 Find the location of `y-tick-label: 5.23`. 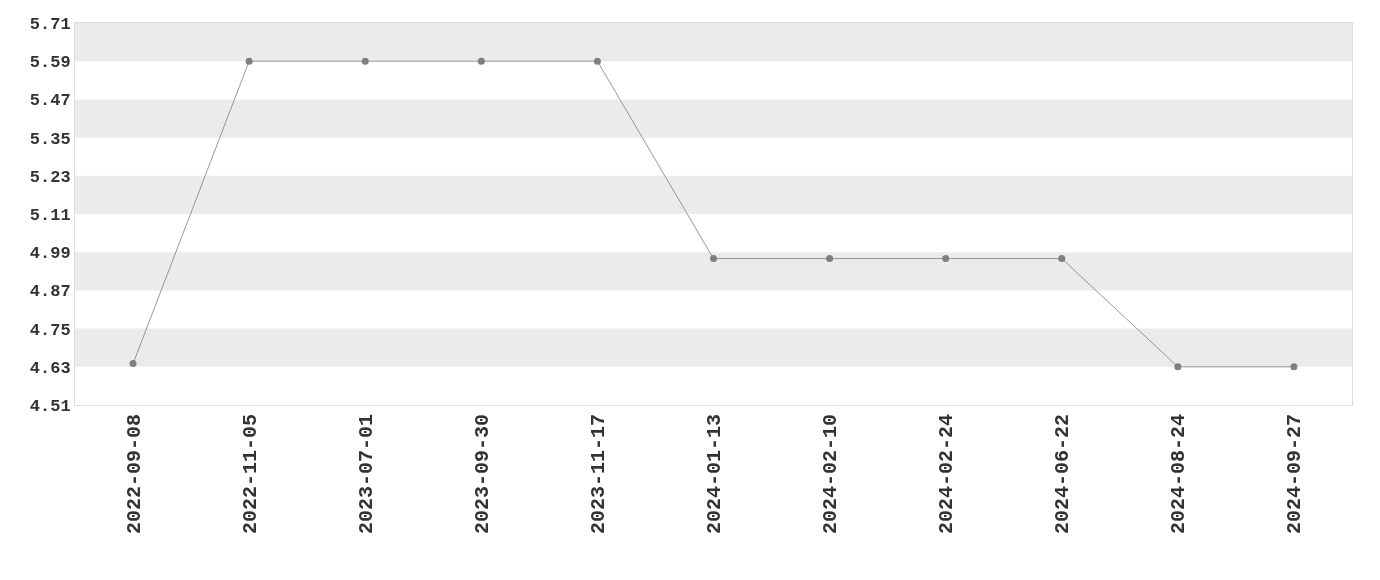

y-tick-label: 5.23 is located at coordinates (50, 177).